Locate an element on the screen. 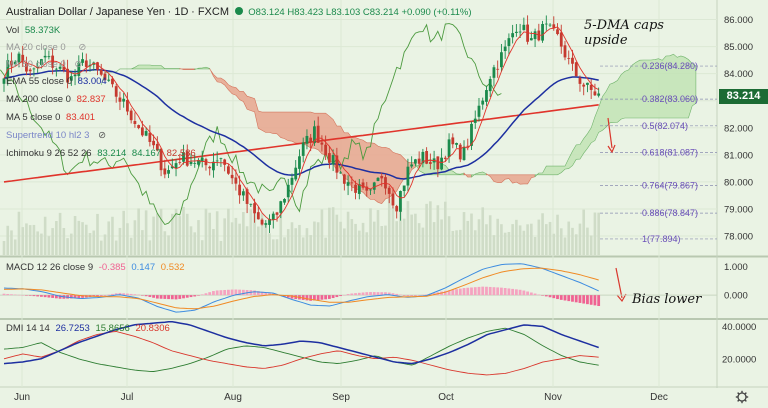 The image size is (768, 408). close-value: C83.214 is located at coordinates (380, 12).